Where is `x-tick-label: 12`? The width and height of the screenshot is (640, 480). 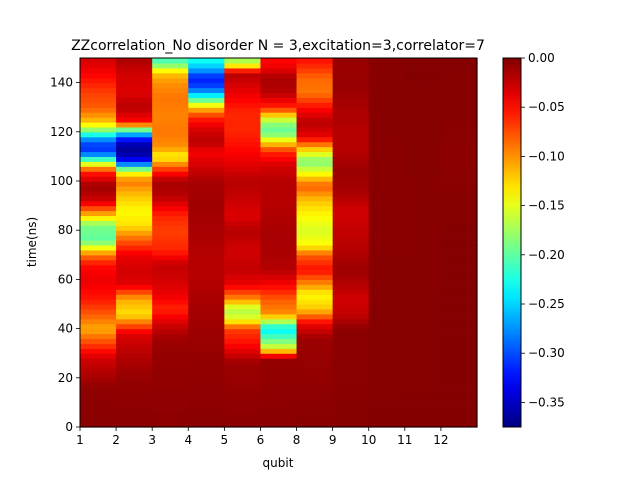
x-tick-label: 12 is located at coordinates (440, 440).